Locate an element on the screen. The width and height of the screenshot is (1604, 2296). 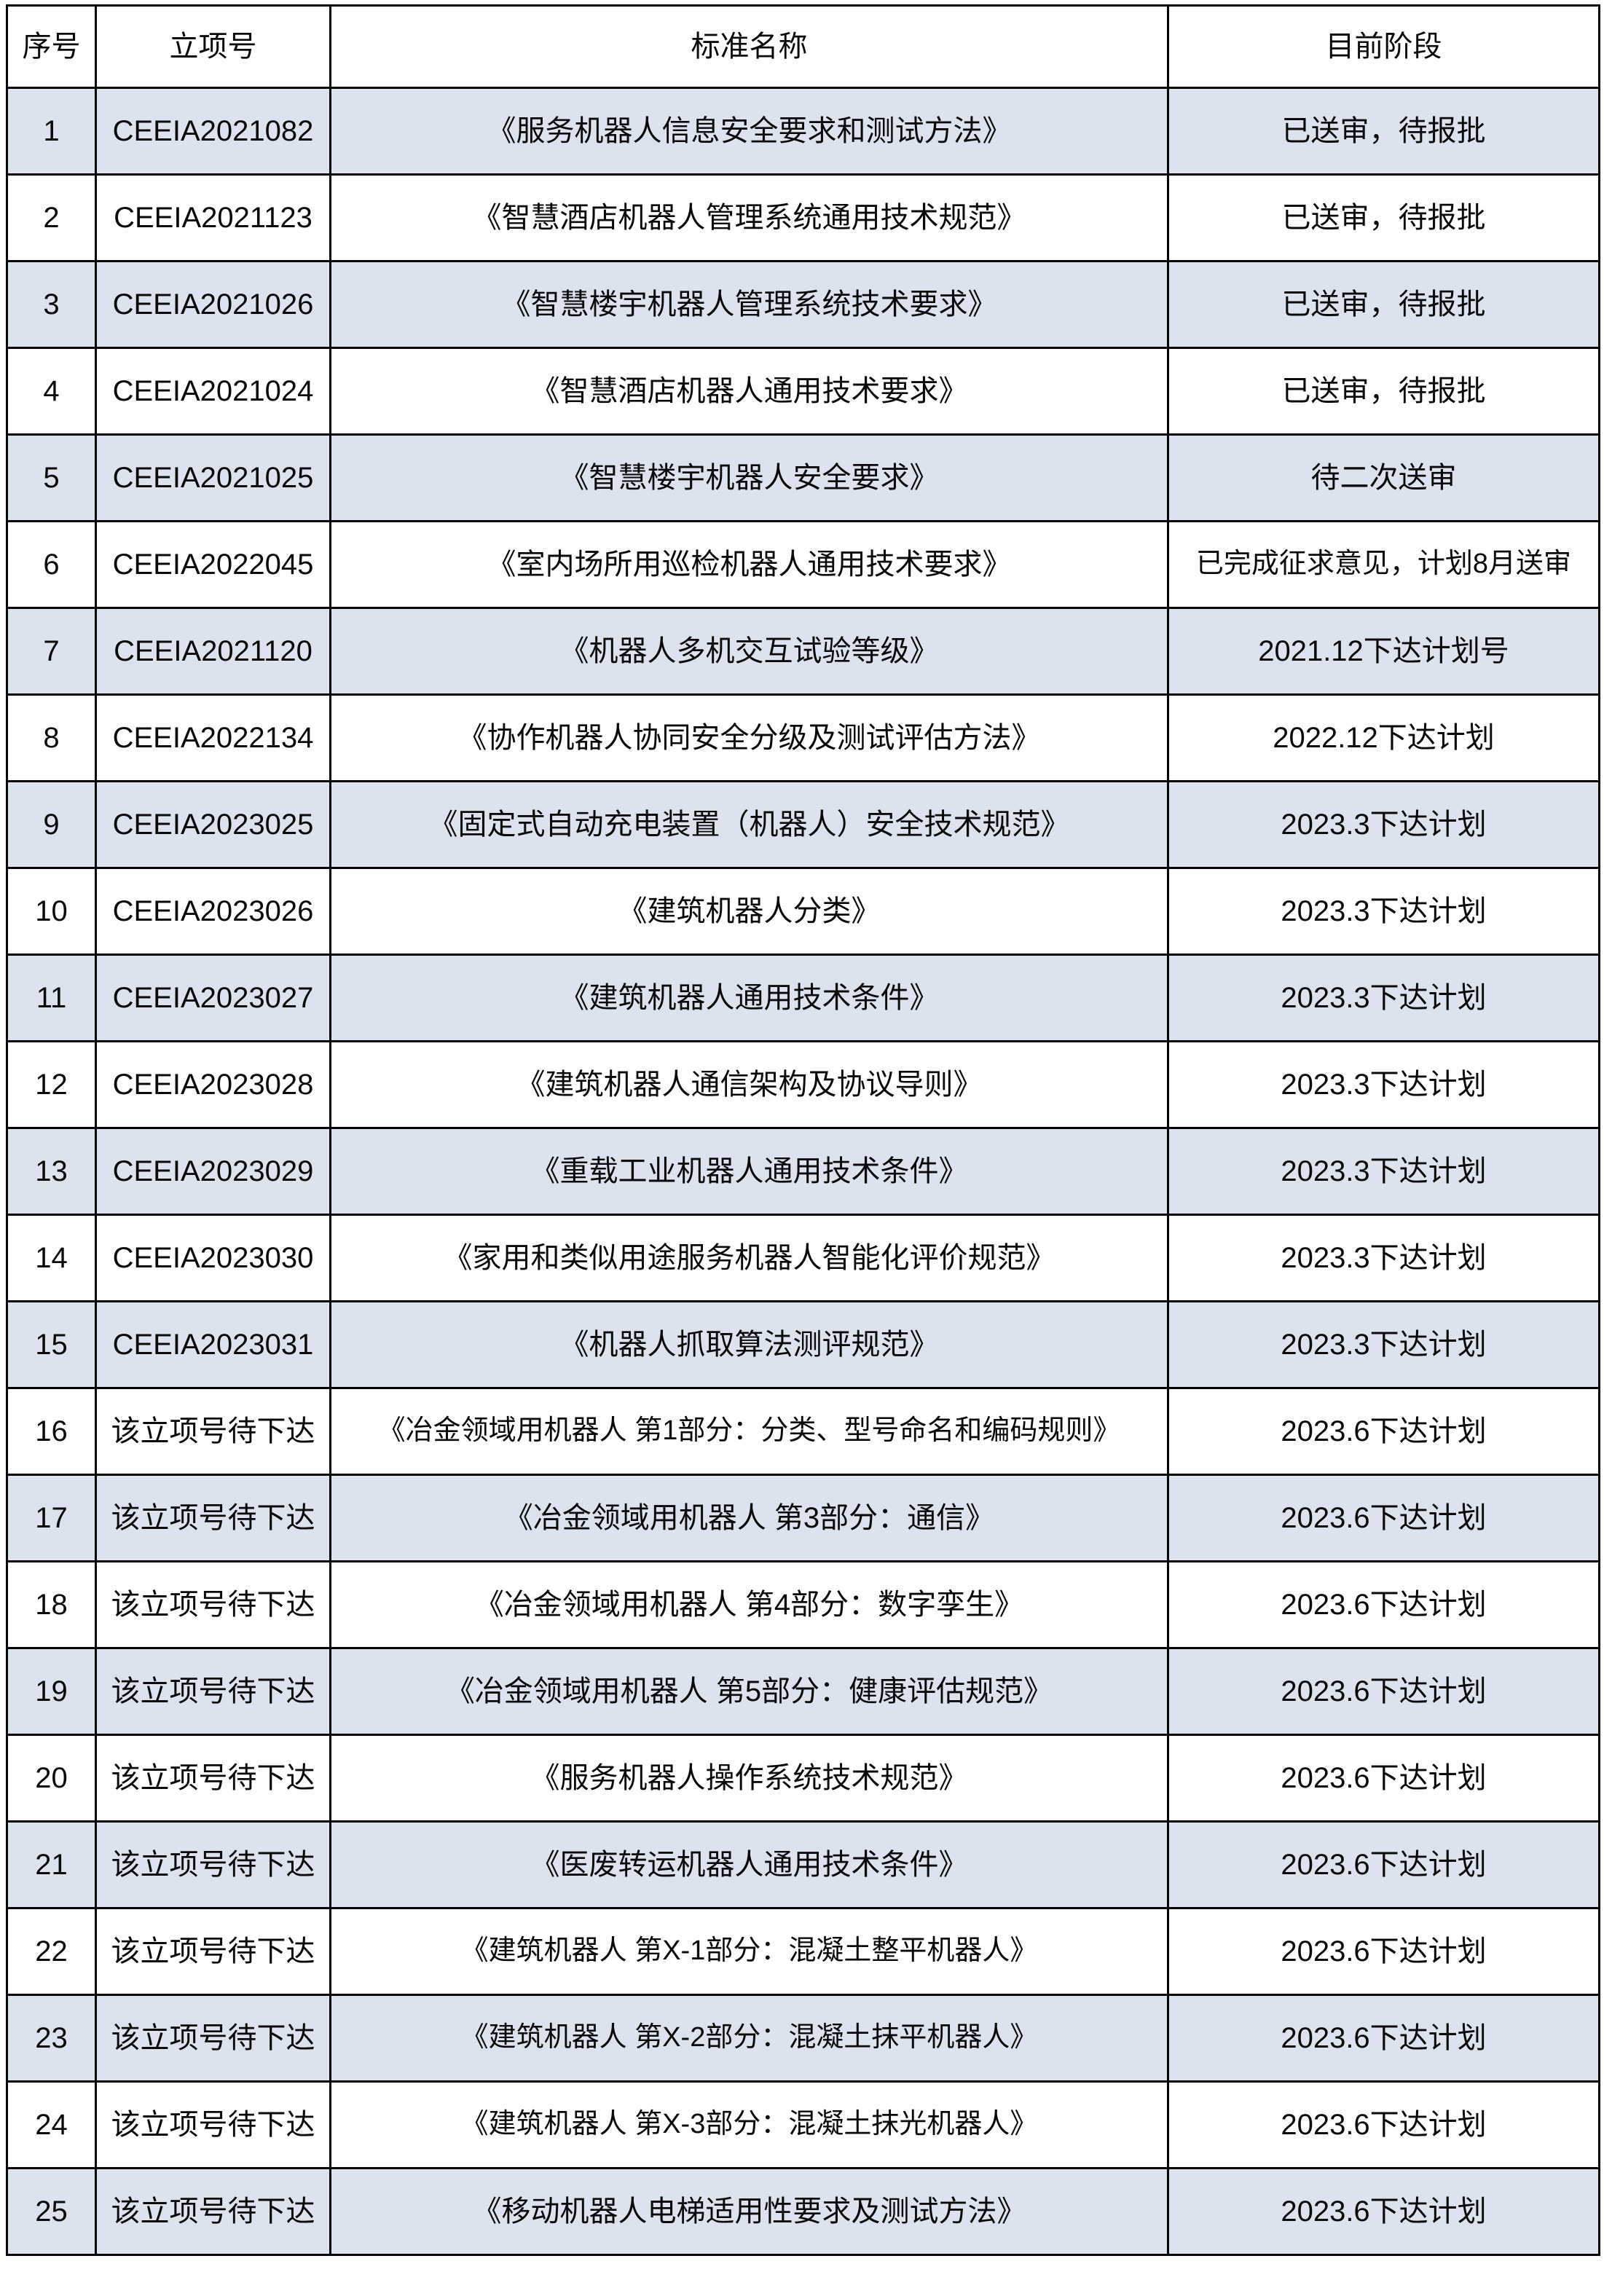
cell-sequence-number: 17 is located at coordinates (51, 1518).